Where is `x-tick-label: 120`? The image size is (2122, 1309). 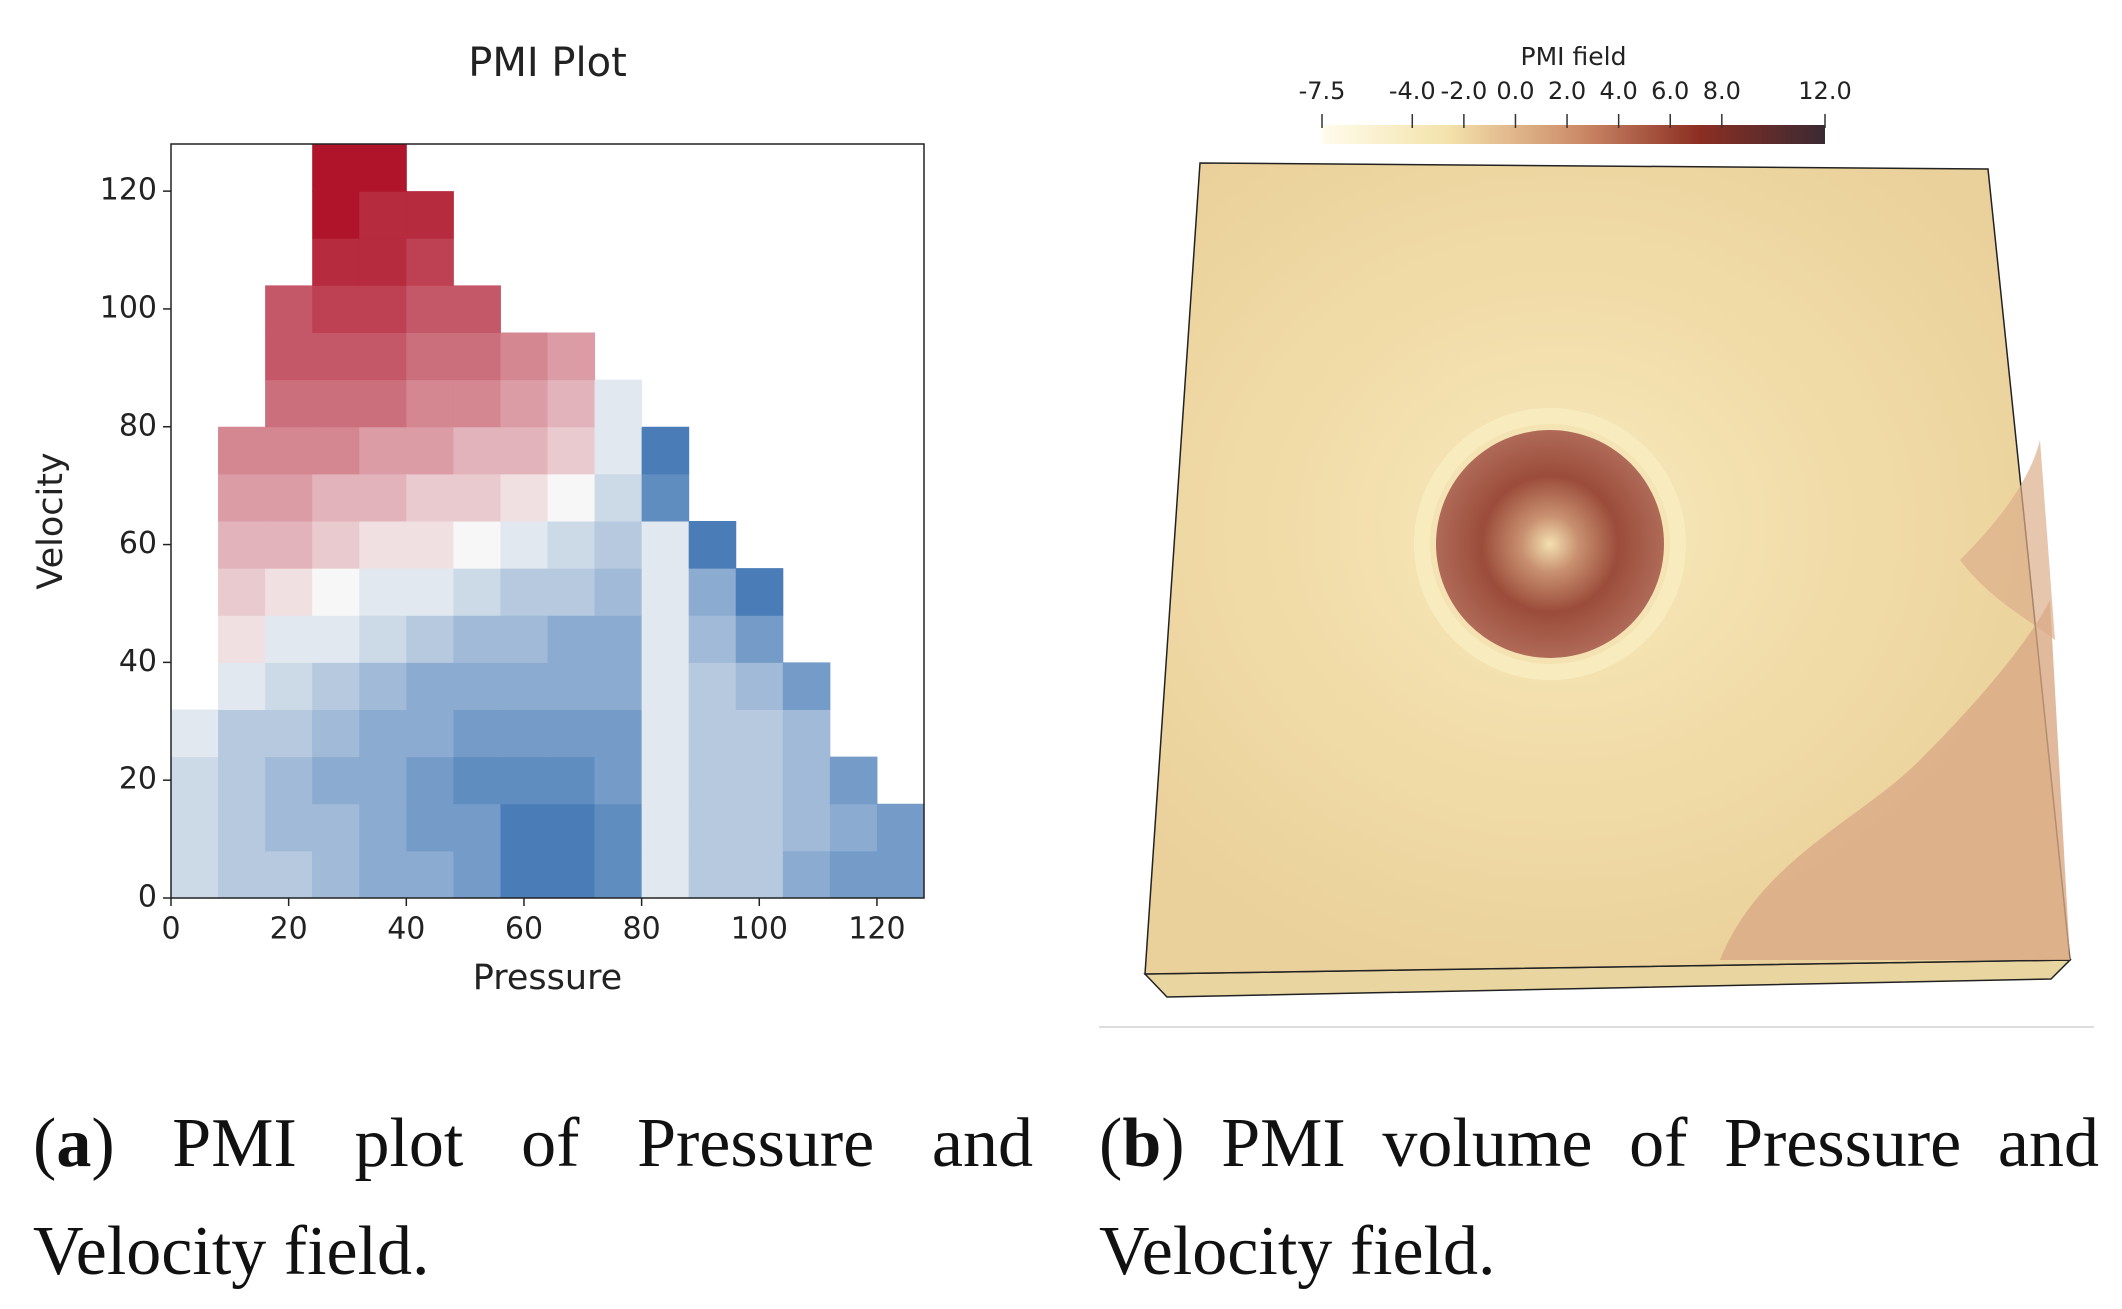
x-tick-label: 120 is located at coordinates (876, 929).